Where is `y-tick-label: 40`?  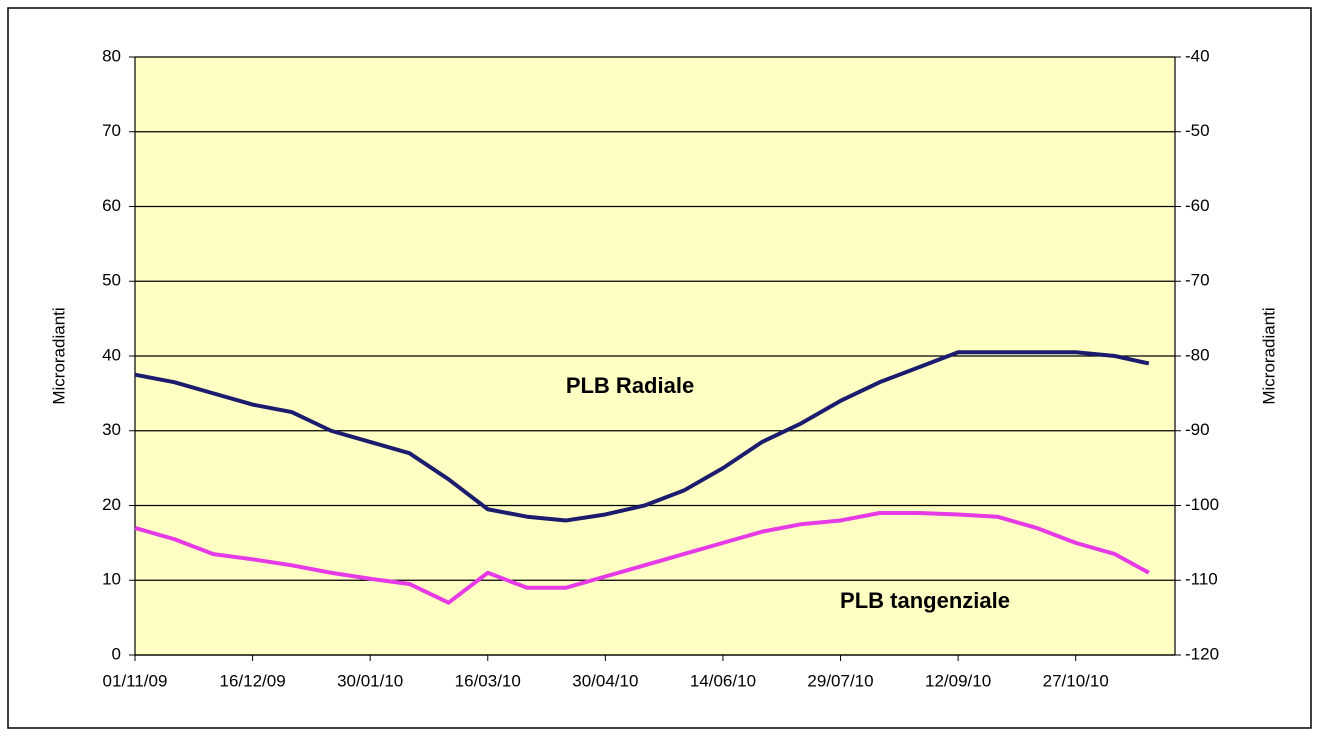 y-tick-label: 40 is located at coordinates (111, 354).